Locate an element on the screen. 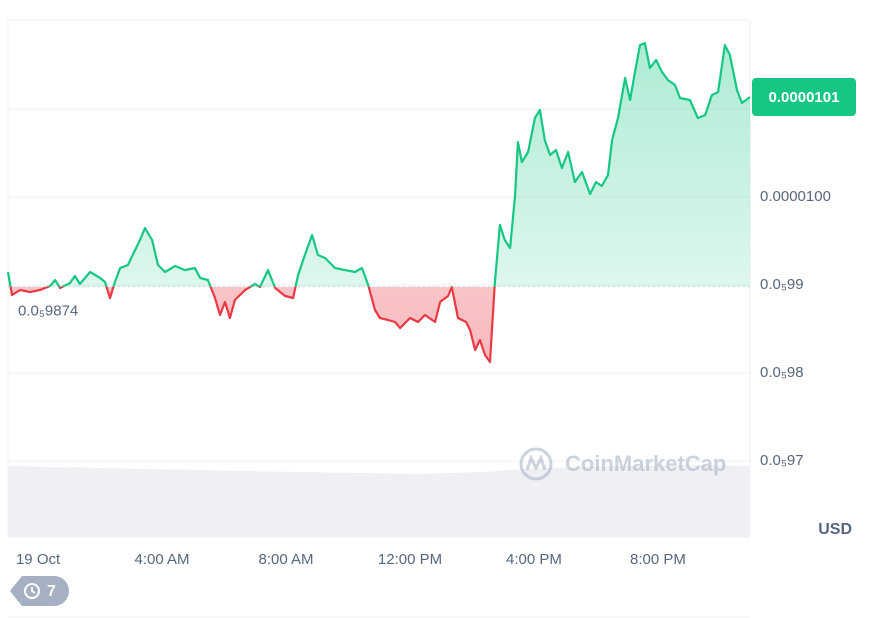  history-icon is located at coordinates (32, 591).